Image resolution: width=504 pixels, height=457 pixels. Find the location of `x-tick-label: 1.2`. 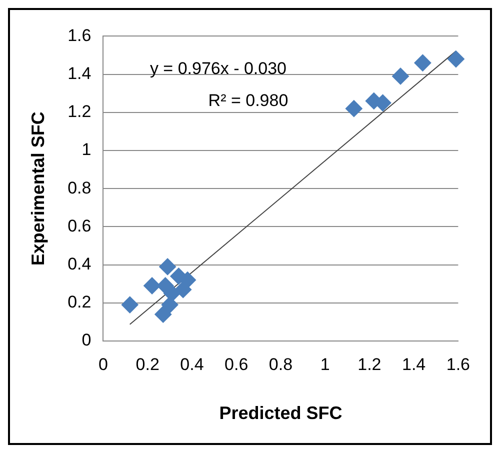

x-tick-label: 1.2 is located at coordinates (370, 364).